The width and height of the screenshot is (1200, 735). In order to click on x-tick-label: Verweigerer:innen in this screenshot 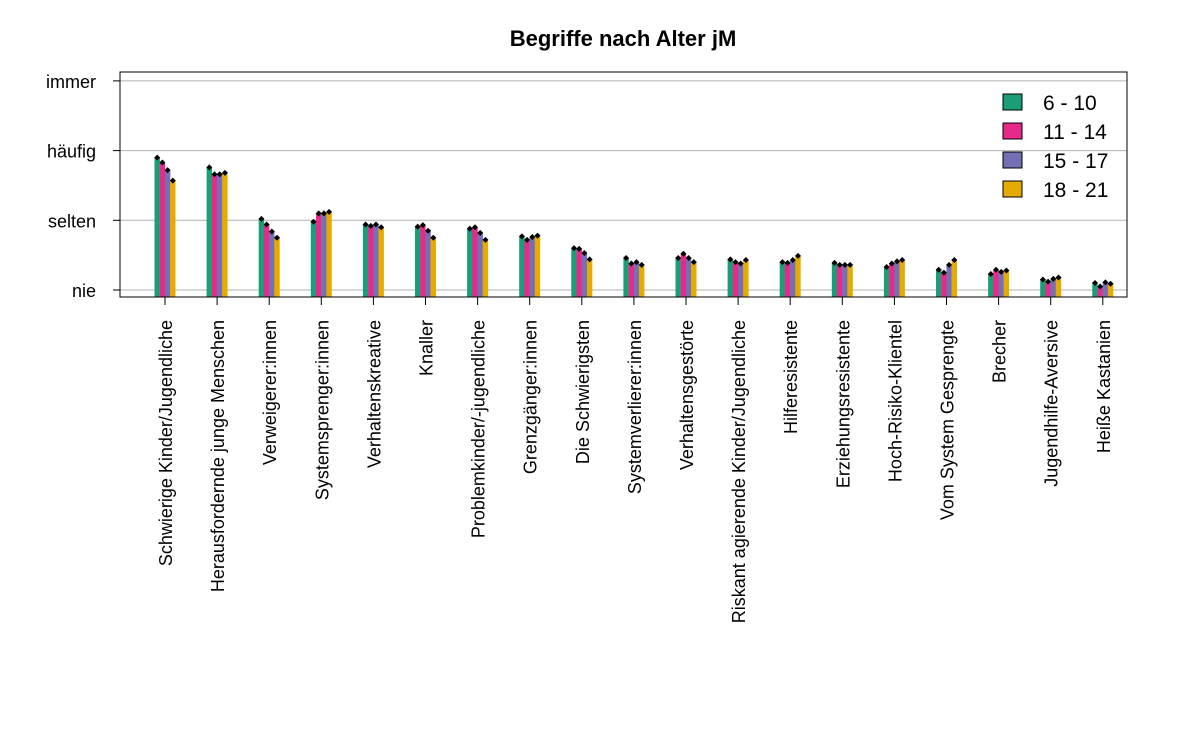, I will do `click(270, 392)`.